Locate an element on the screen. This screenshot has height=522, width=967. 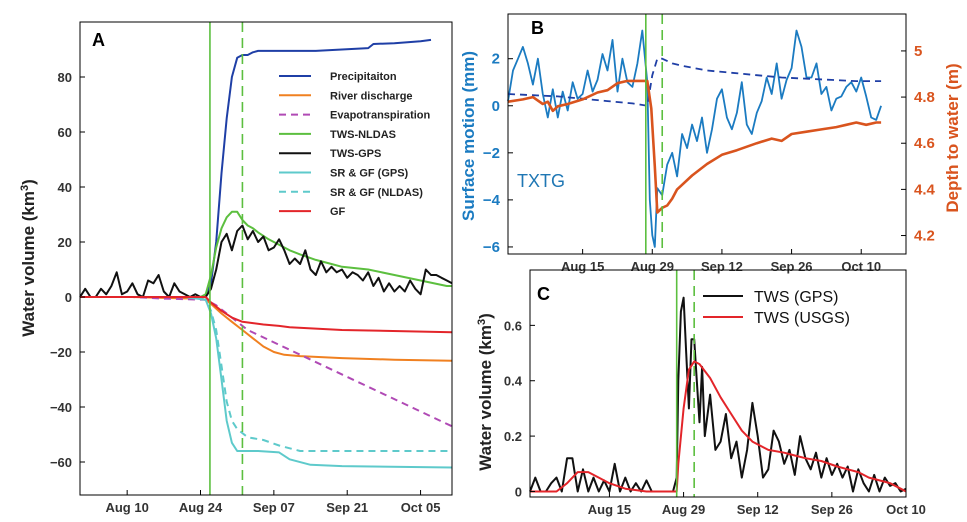
series-gf is located at coordinates (266, 315).